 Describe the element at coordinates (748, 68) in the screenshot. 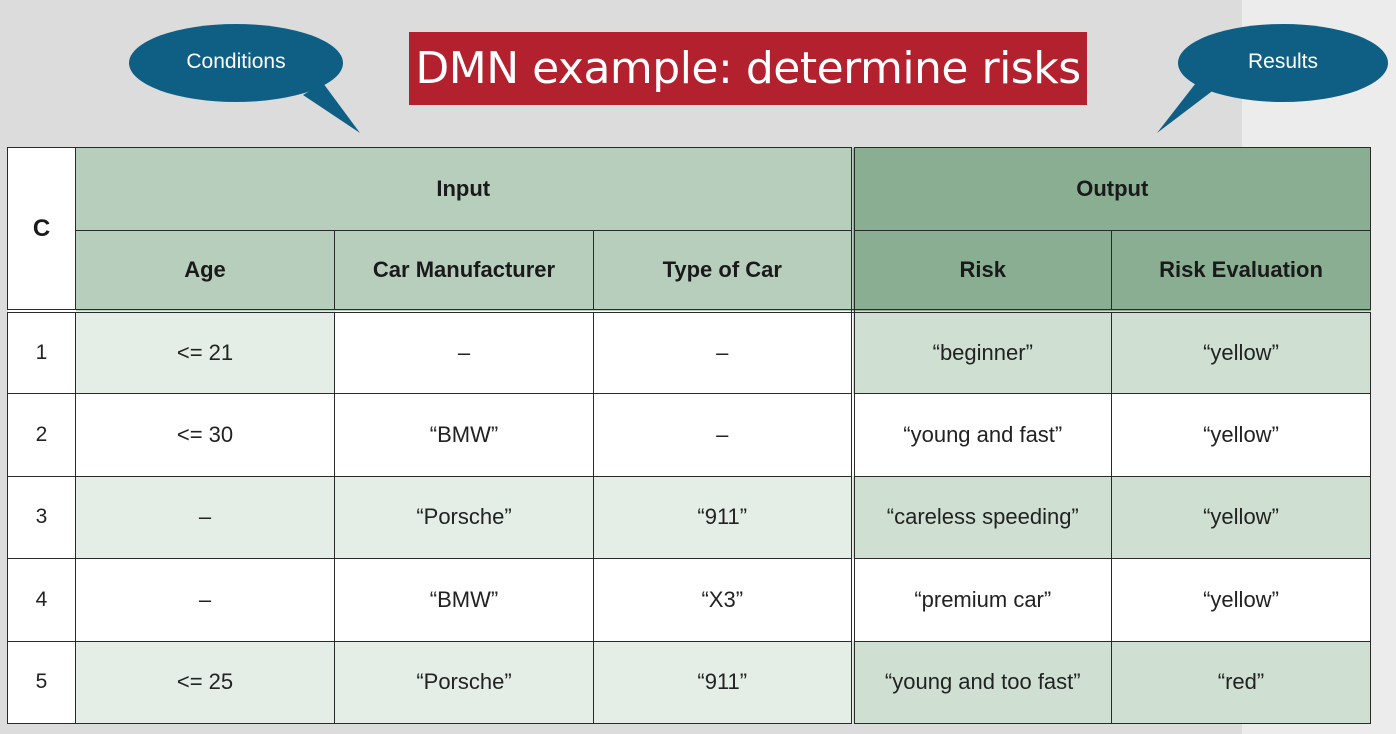

I see `page-title: DMN example: determine risks` at that location.